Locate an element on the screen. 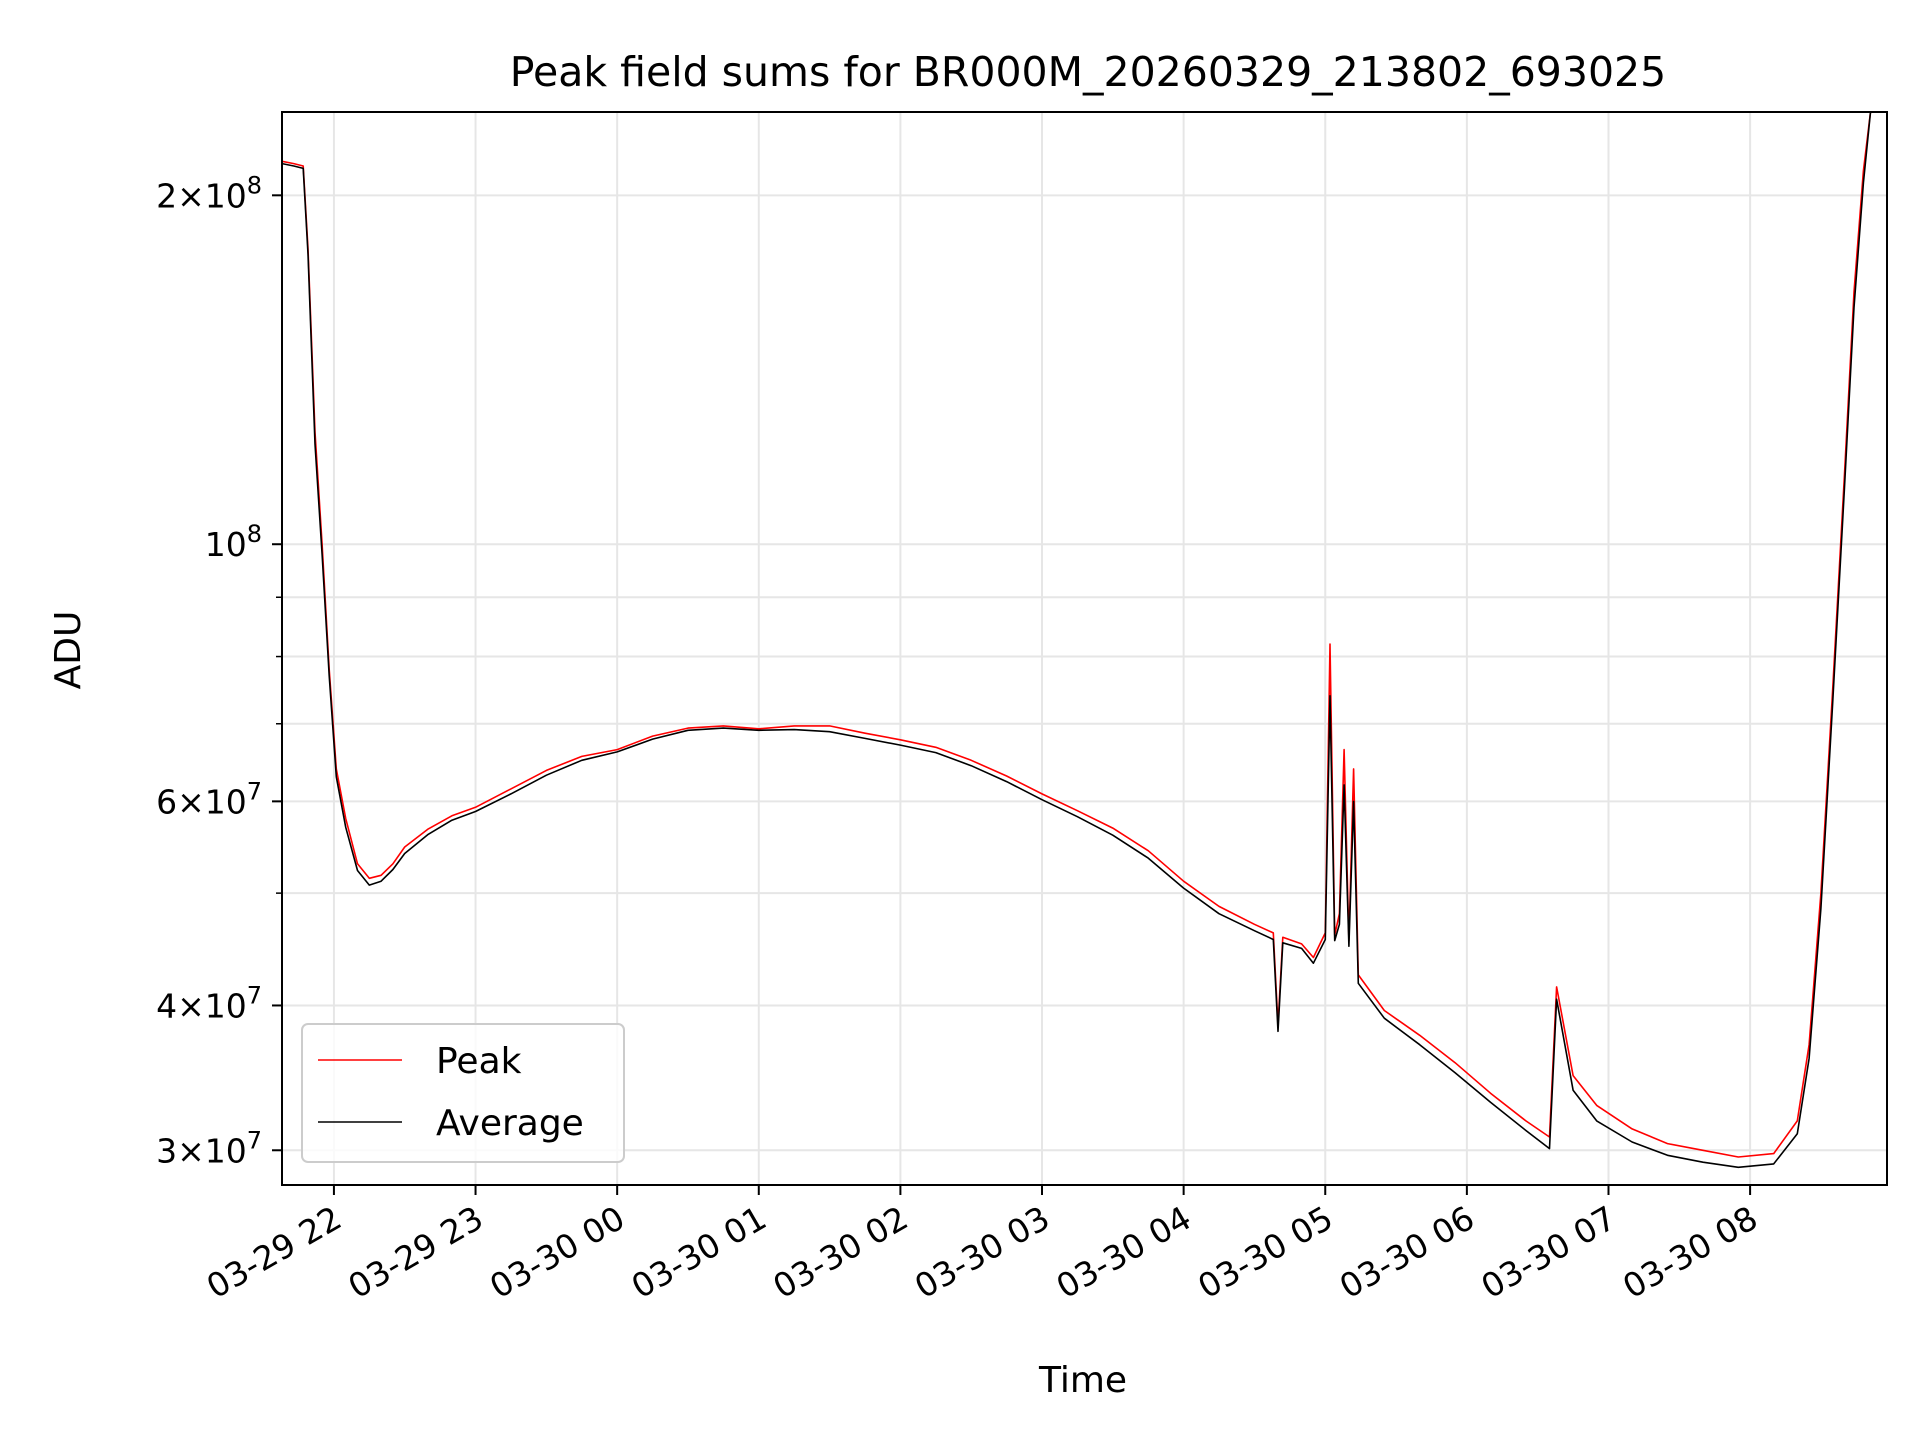 This screenshot has width=1920, height=1440. legend-label-average: Average is located at coordinates (510, 1123).